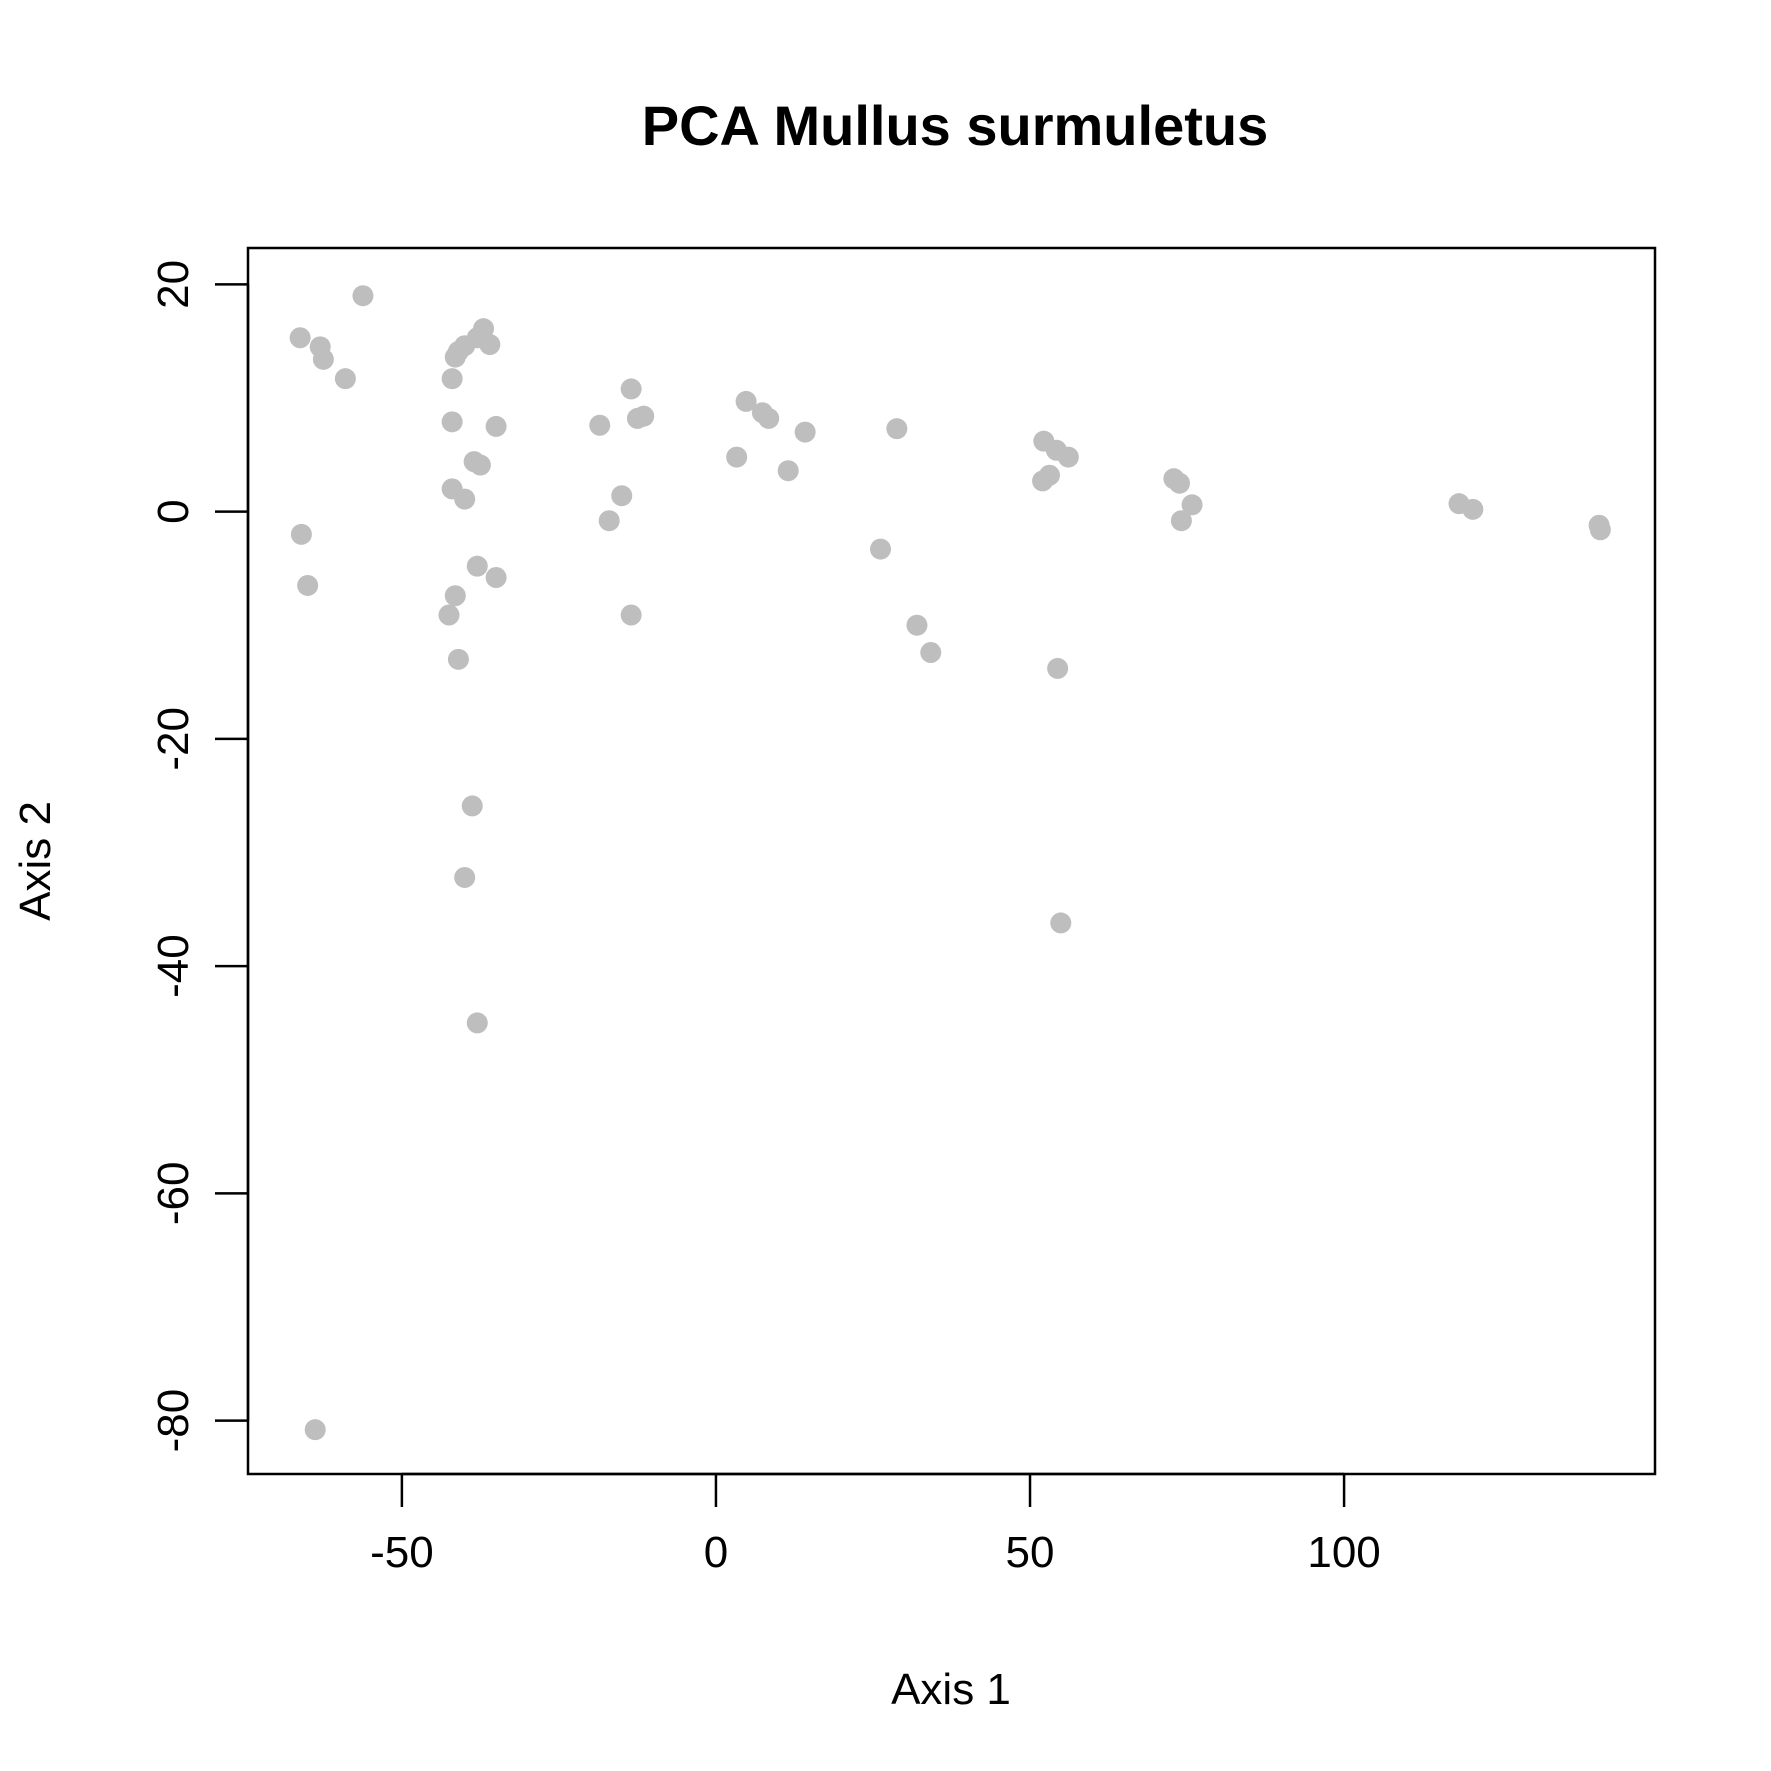 The width and height of the screenshot is (1771, 1771). What do you see at coordinates (173, 966) in the screenshot?
I see `y-tick-label: -40` at bounding box center [173, 966].